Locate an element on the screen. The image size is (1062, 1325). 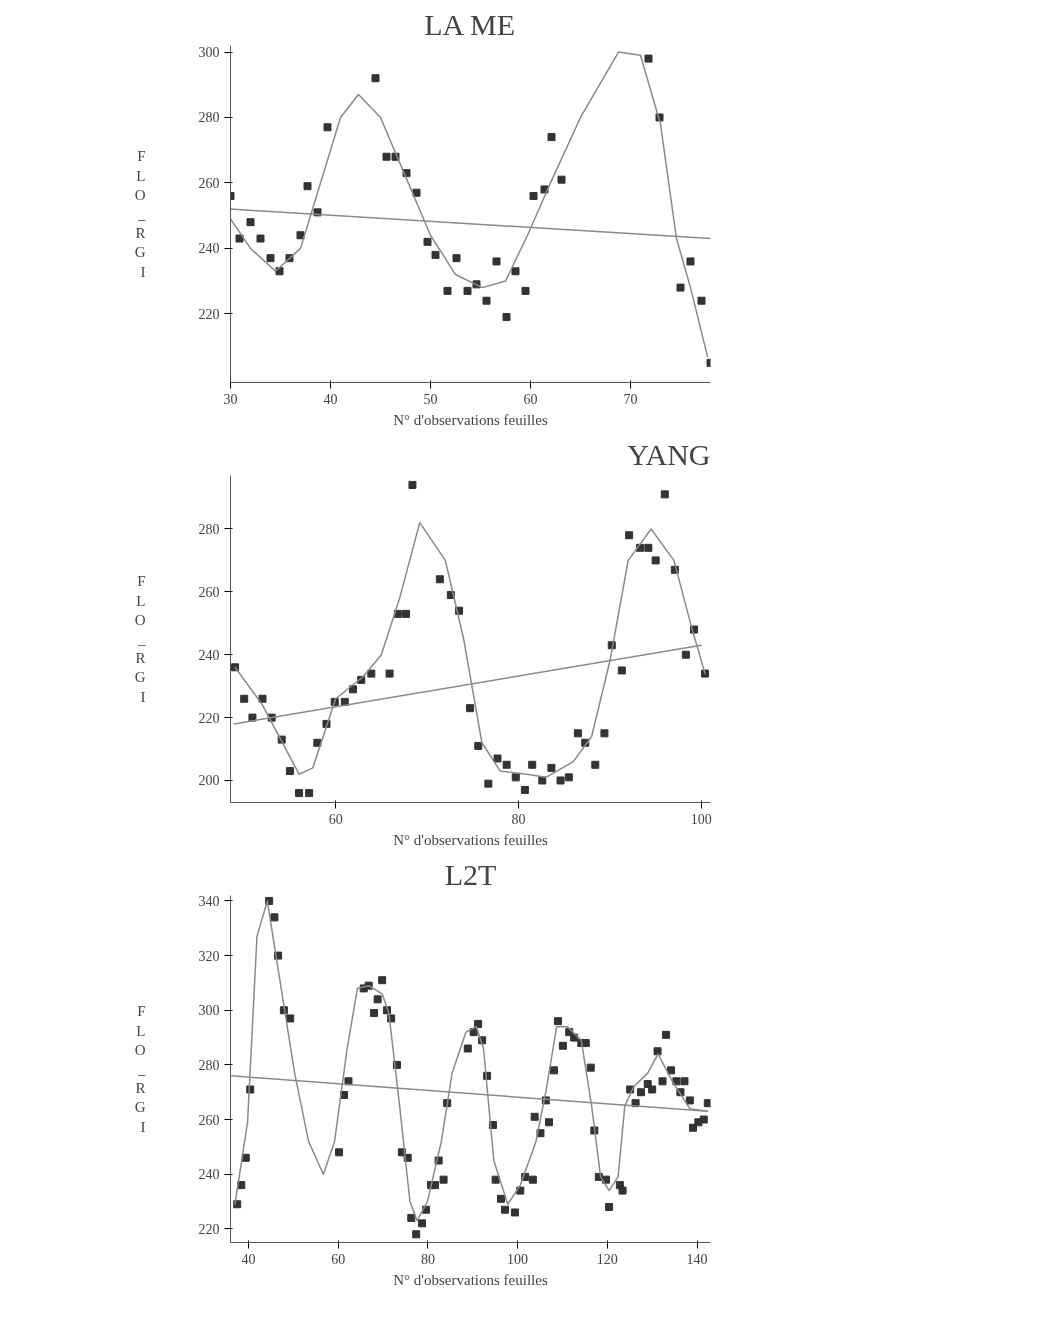
x-tick-label: 50 is located at coordinates (430, 399).